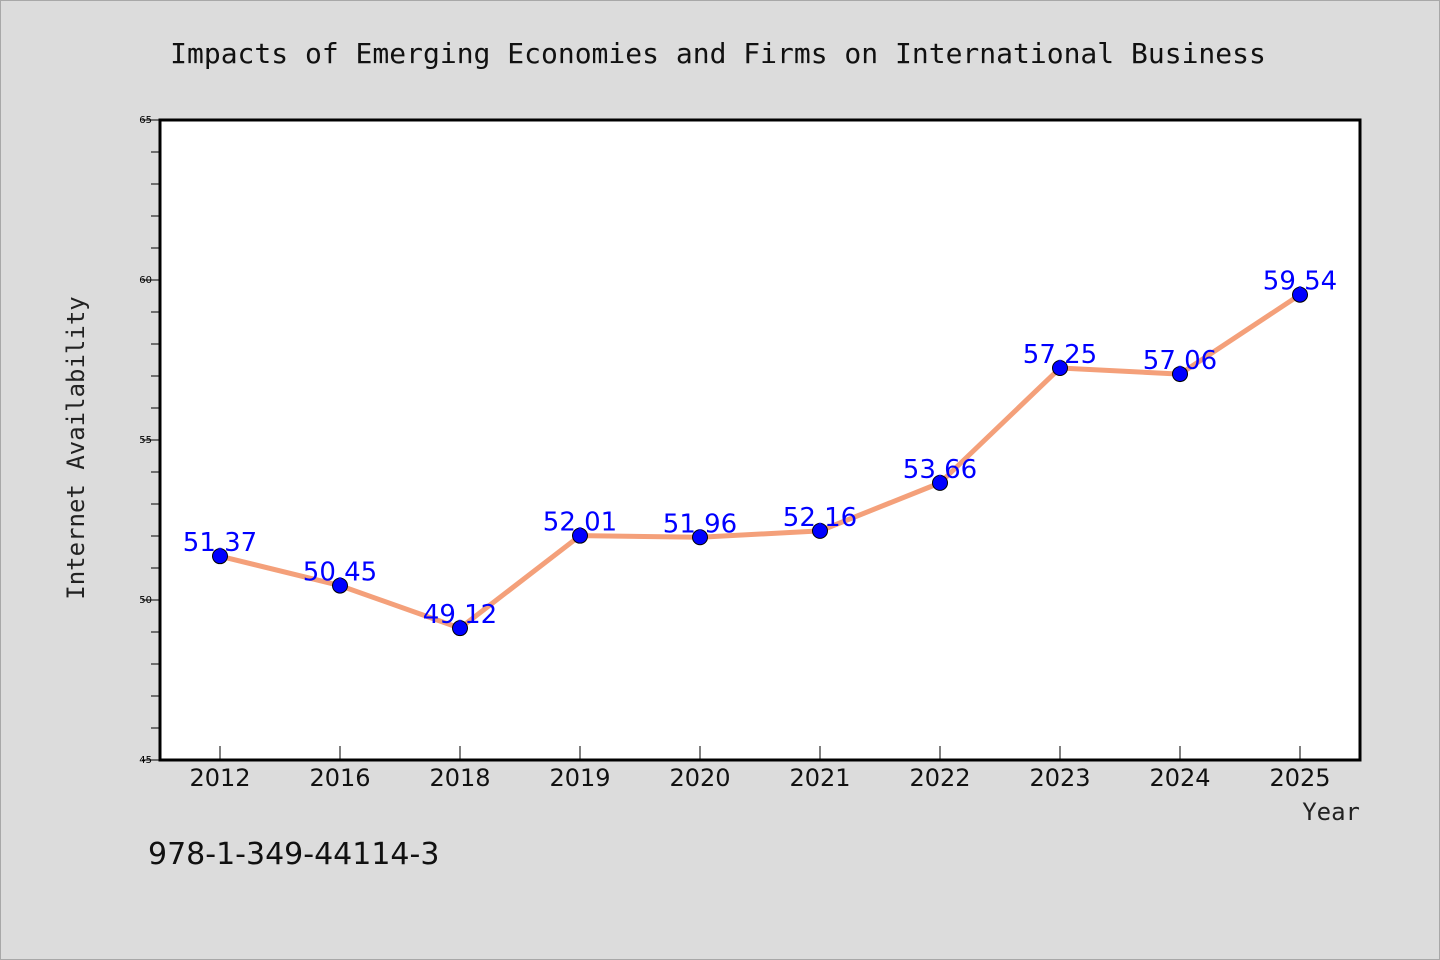 This screenshot has width=1440, height=960. I want to click on data-label: 50.45, so click(340, 573).